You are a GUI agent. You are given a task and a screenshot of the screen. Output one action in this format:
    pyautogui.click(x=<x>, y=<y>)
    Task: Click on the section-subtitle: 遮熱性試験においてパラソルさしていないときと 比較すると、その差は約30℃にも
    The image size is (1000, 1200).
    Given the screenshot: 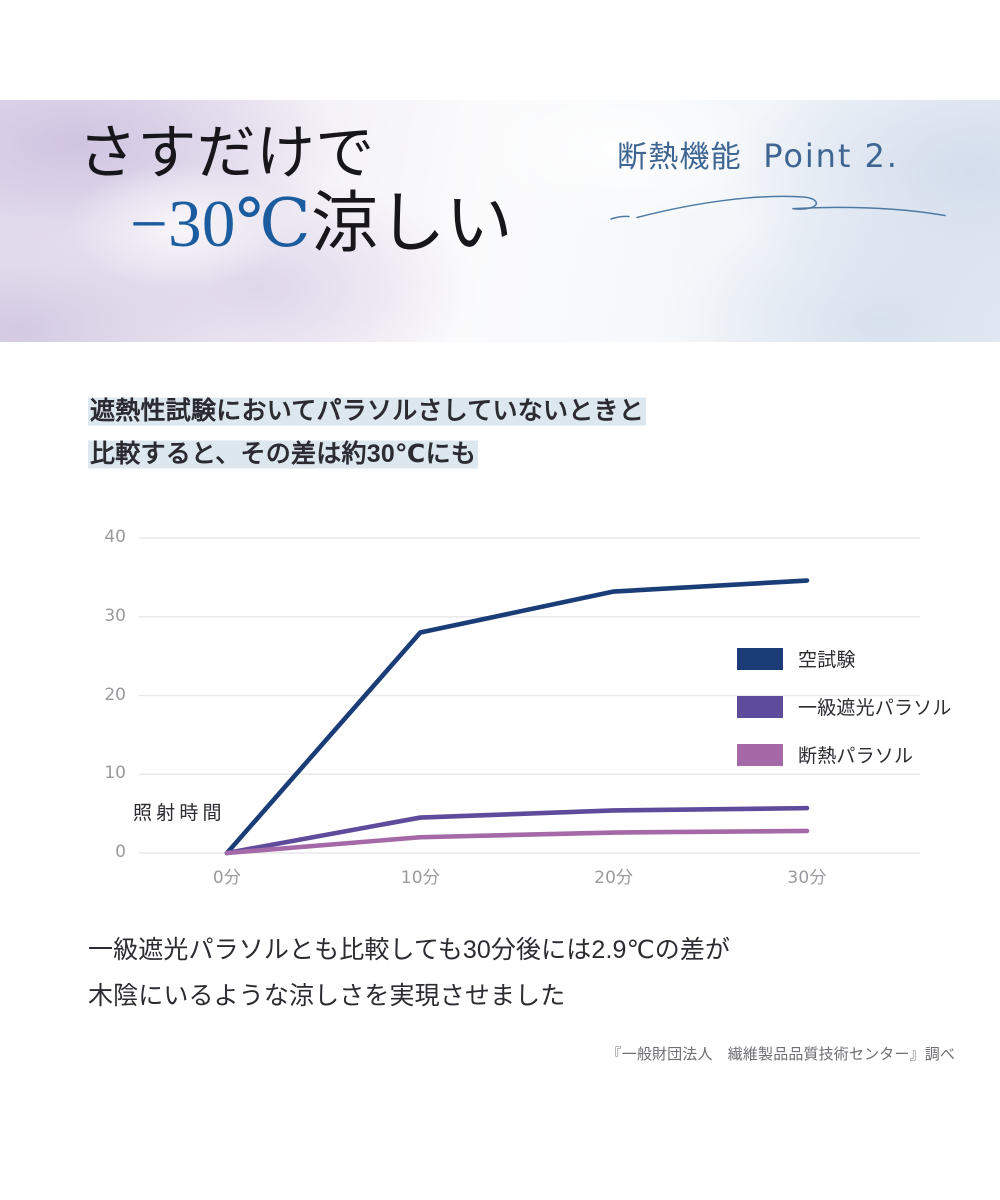 What is the action you would take?
    pyautogui.click(x=438, y=433)
    